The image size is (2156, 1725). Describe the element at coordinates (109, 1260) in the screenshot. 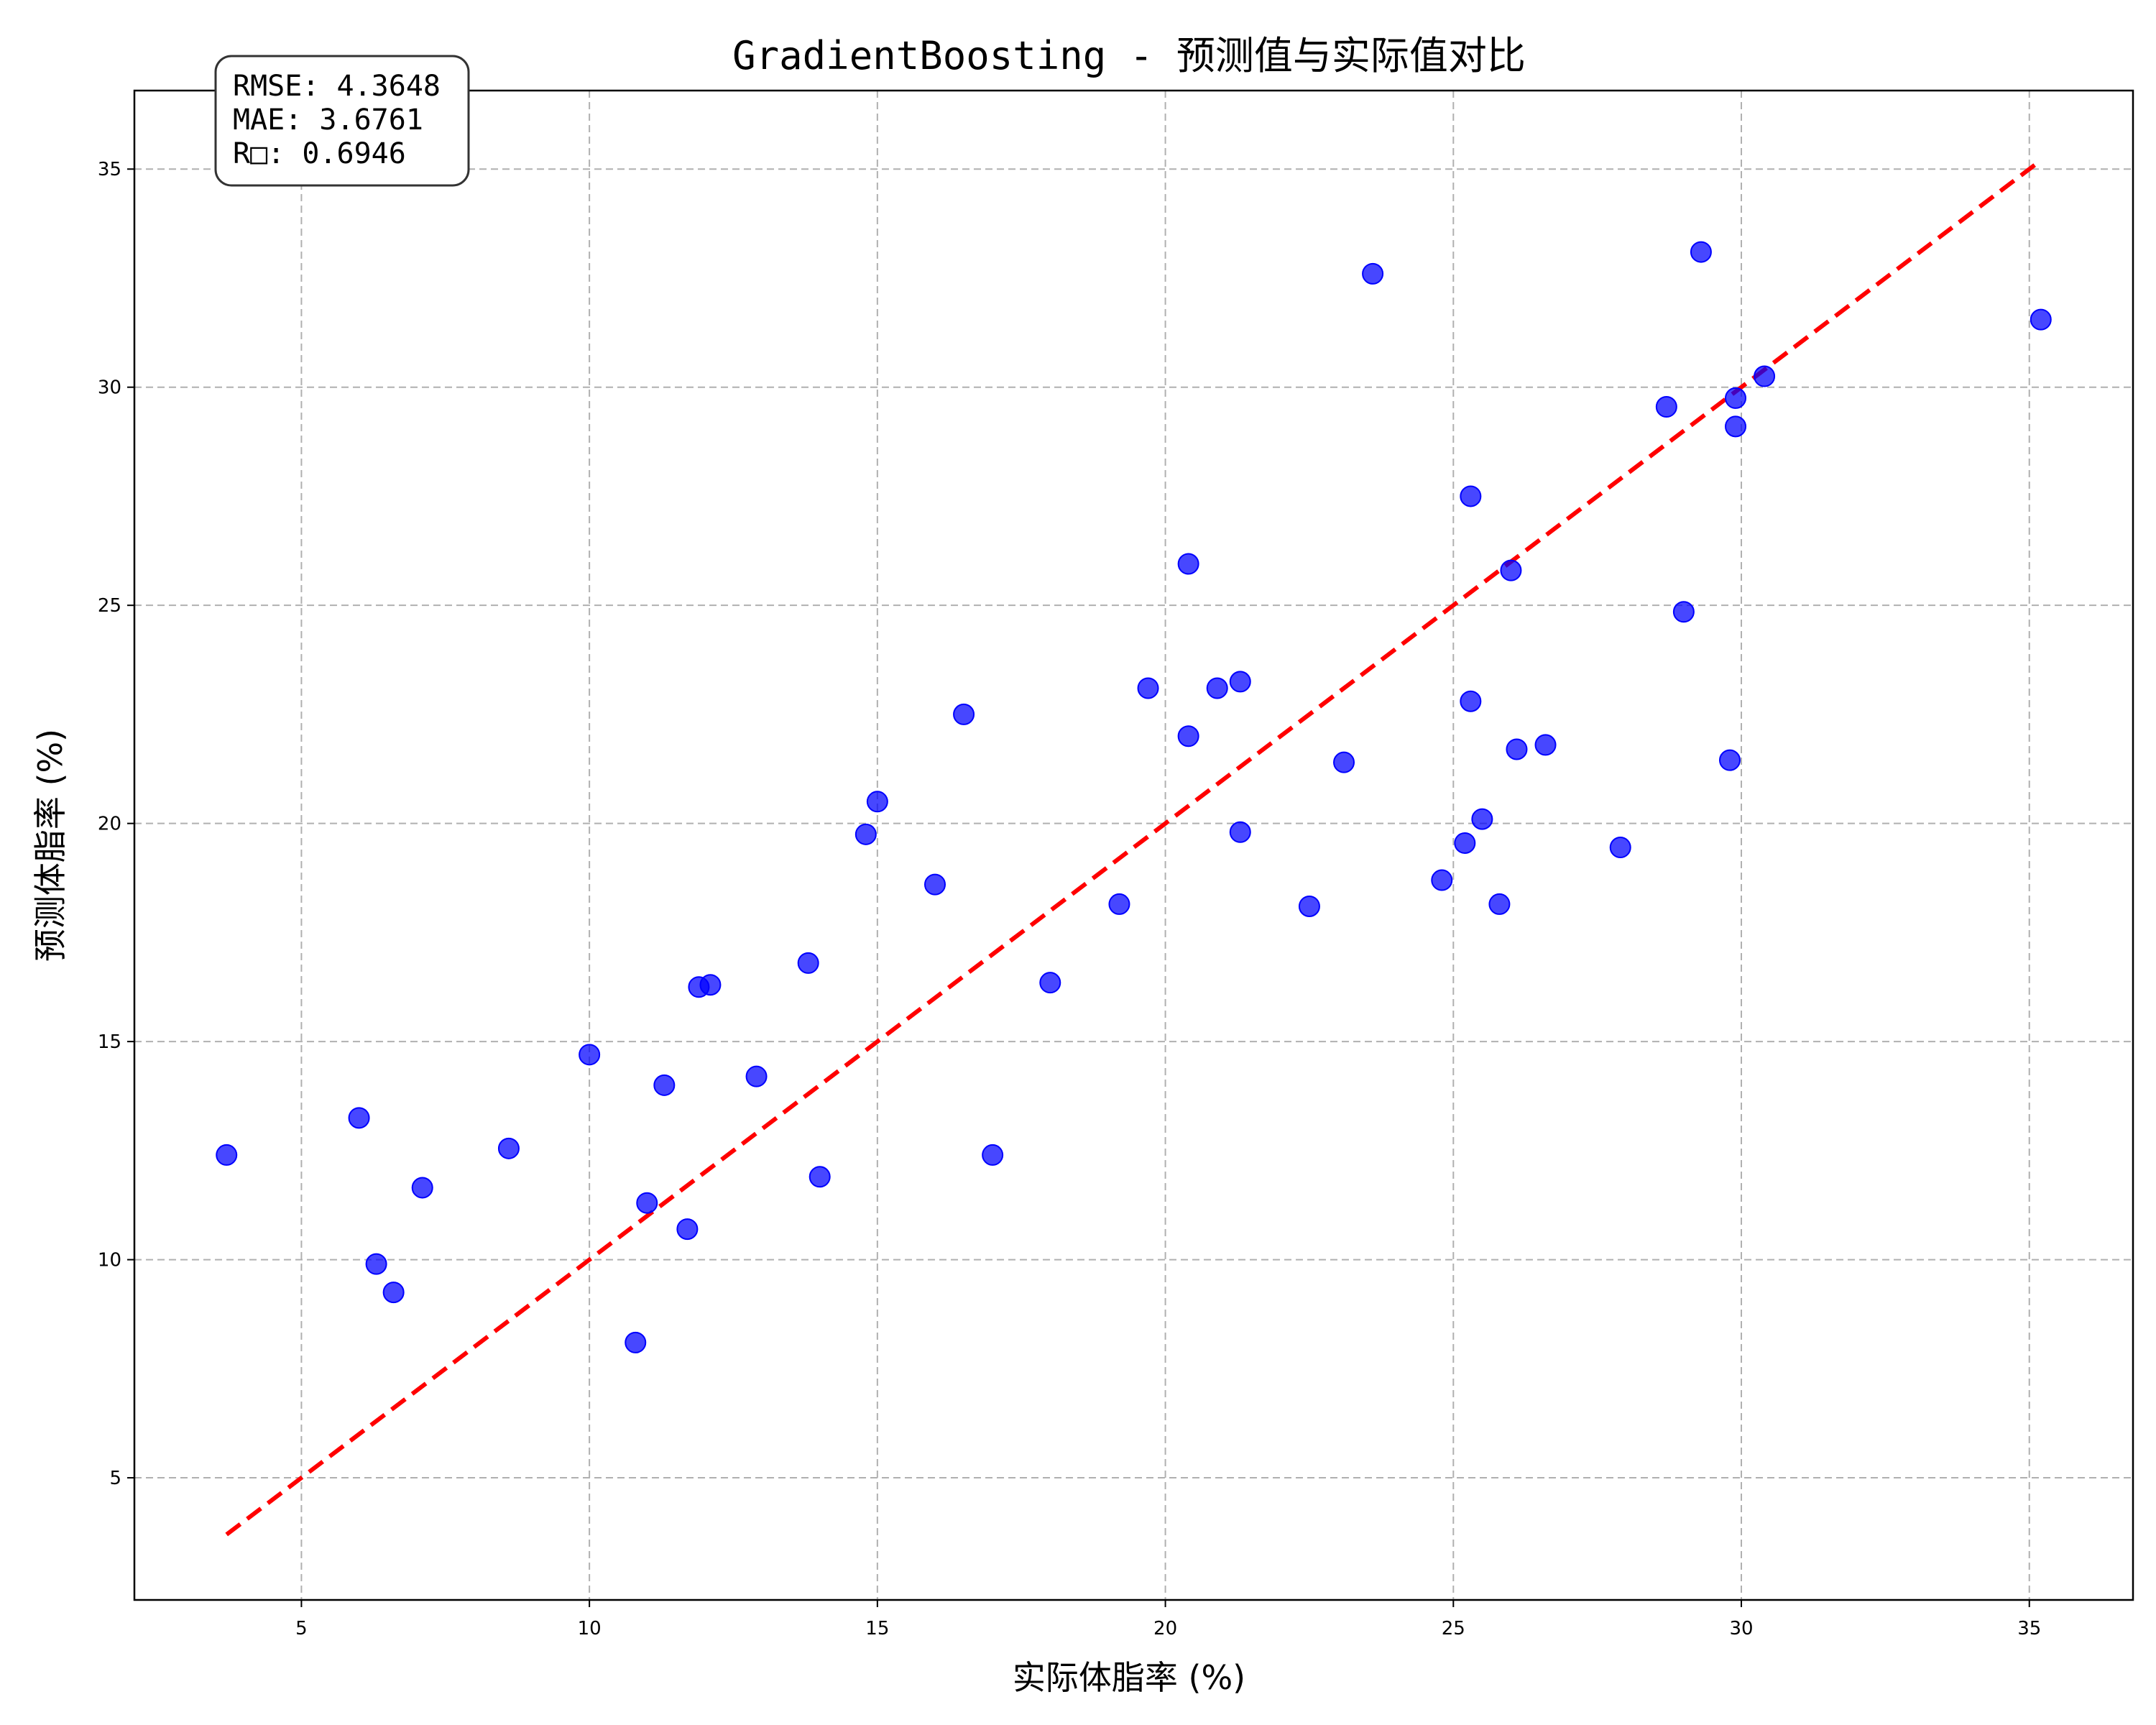

I see `y-tick-label: 10` at that location.